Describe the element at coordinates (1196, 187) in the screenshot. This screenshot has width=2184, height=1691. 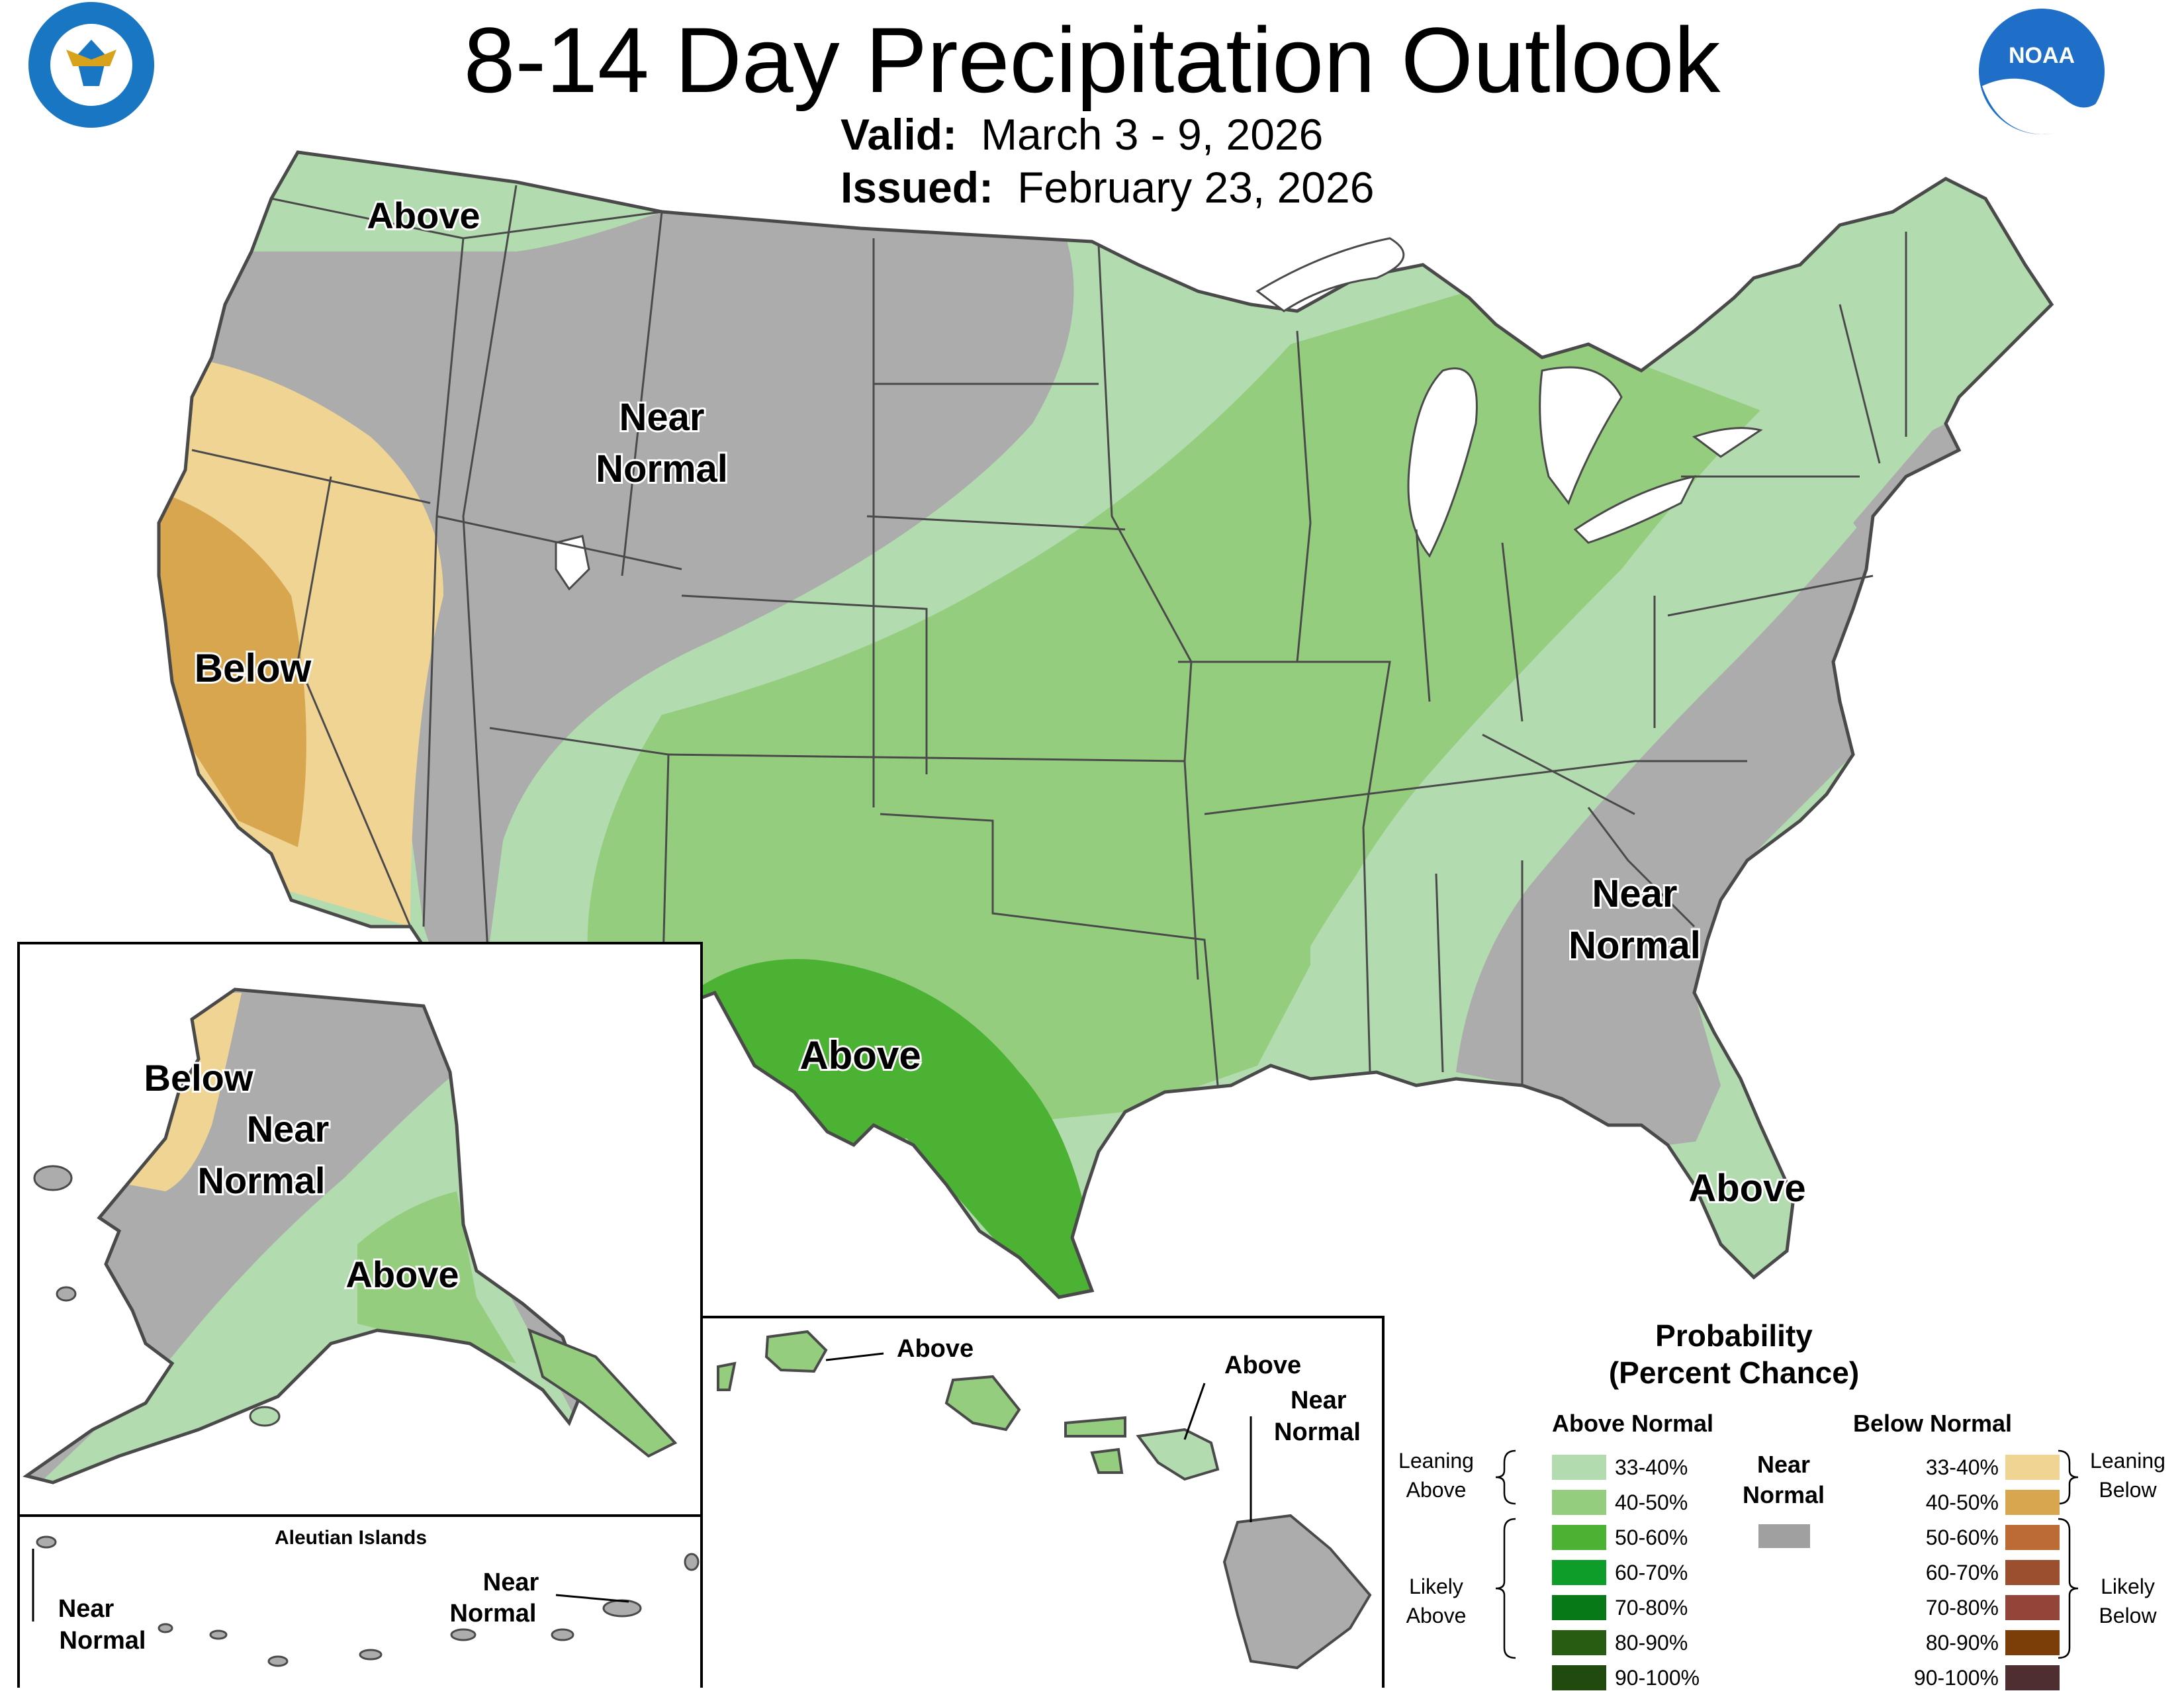
I see `issued-value: February 23, 2026` at that location.